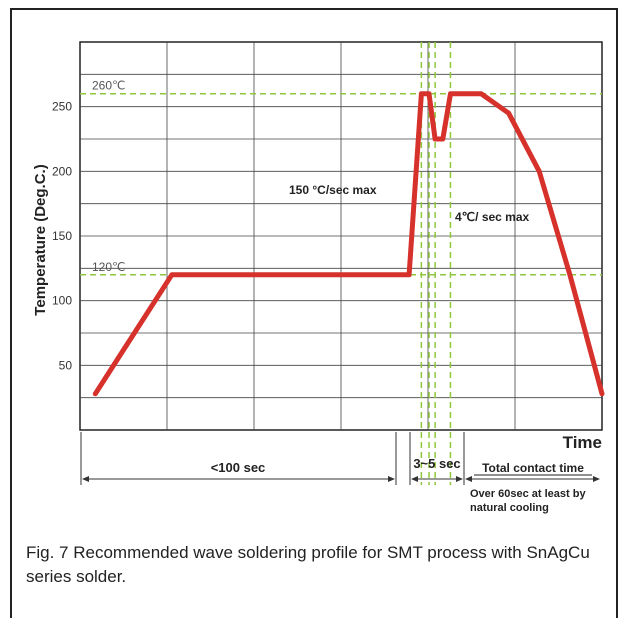  Describe the element at coordinates (582, 442) in the screenshot. I see `x-axis-label: Time` at that location.